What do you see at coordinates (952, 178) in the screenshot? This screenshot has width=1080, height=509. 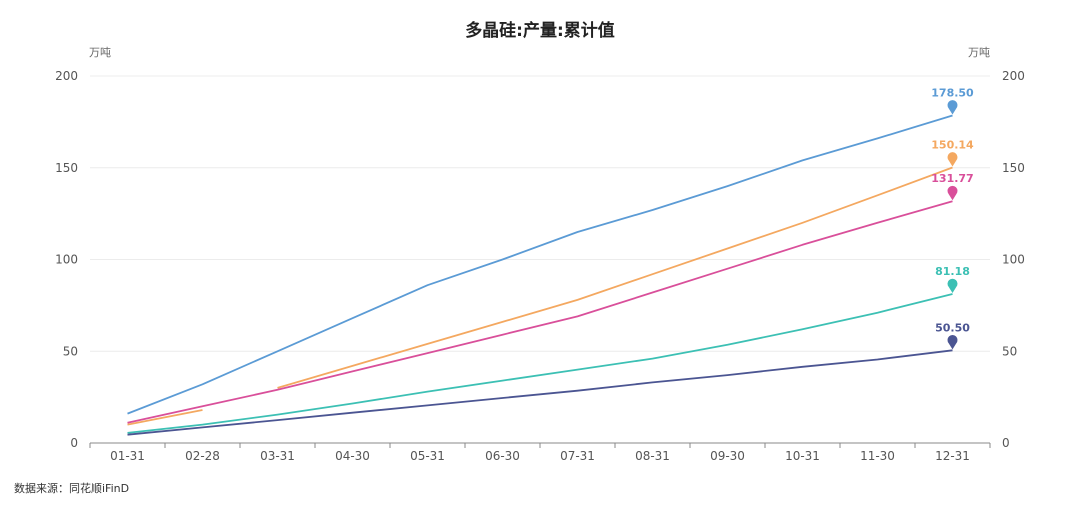 I see `data-label: 131.77` at bounding box center [952, 178].